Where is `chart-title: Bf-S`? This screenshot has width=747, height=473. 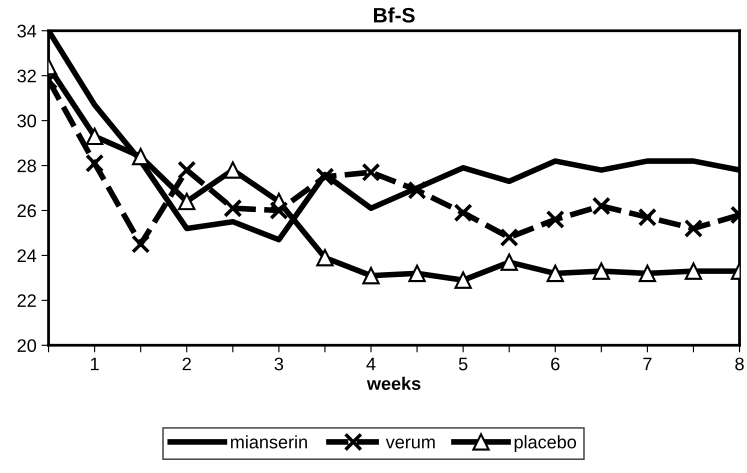
chart-title: Bf-S is located at coordinates (394, 15).